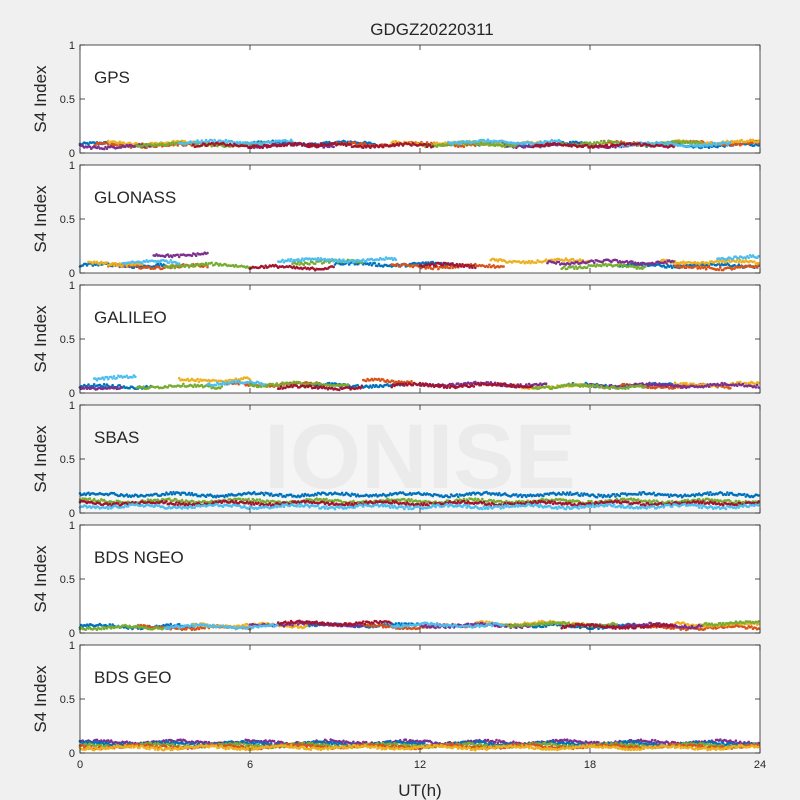 This screenshot has height=800, width=800. What do you see at coordinates (67, 220) in the screenshot?
I see `y-tick-label: 0.5` at bounding box center [67, 220].